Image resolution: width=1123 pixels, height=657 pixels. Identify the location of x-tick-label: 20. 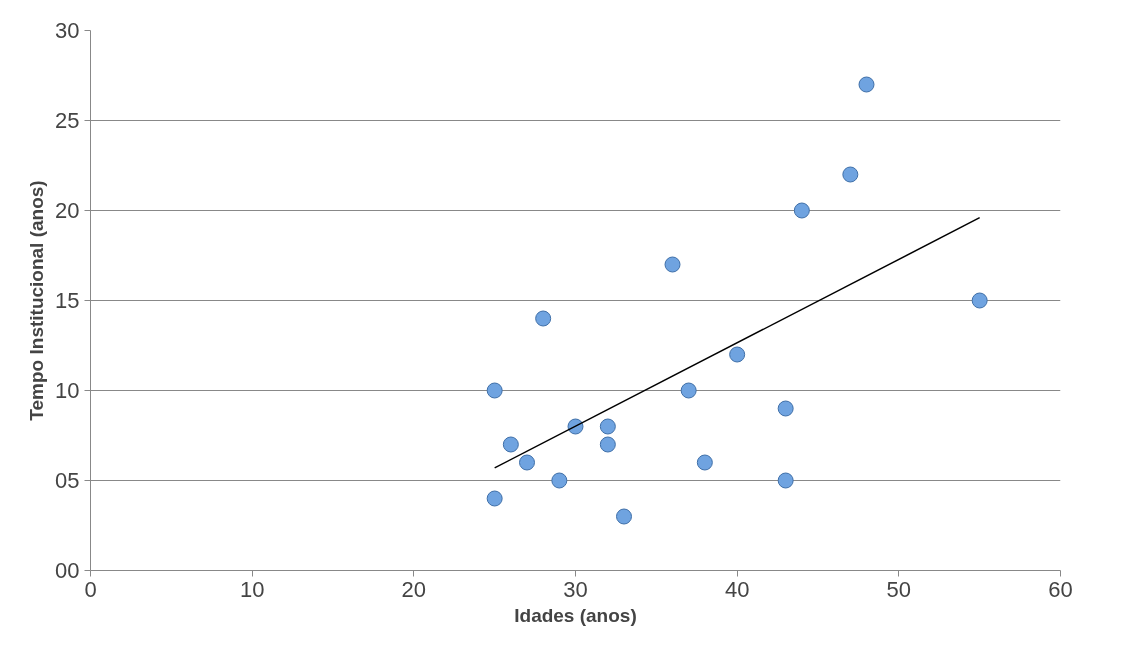
(414, 589).